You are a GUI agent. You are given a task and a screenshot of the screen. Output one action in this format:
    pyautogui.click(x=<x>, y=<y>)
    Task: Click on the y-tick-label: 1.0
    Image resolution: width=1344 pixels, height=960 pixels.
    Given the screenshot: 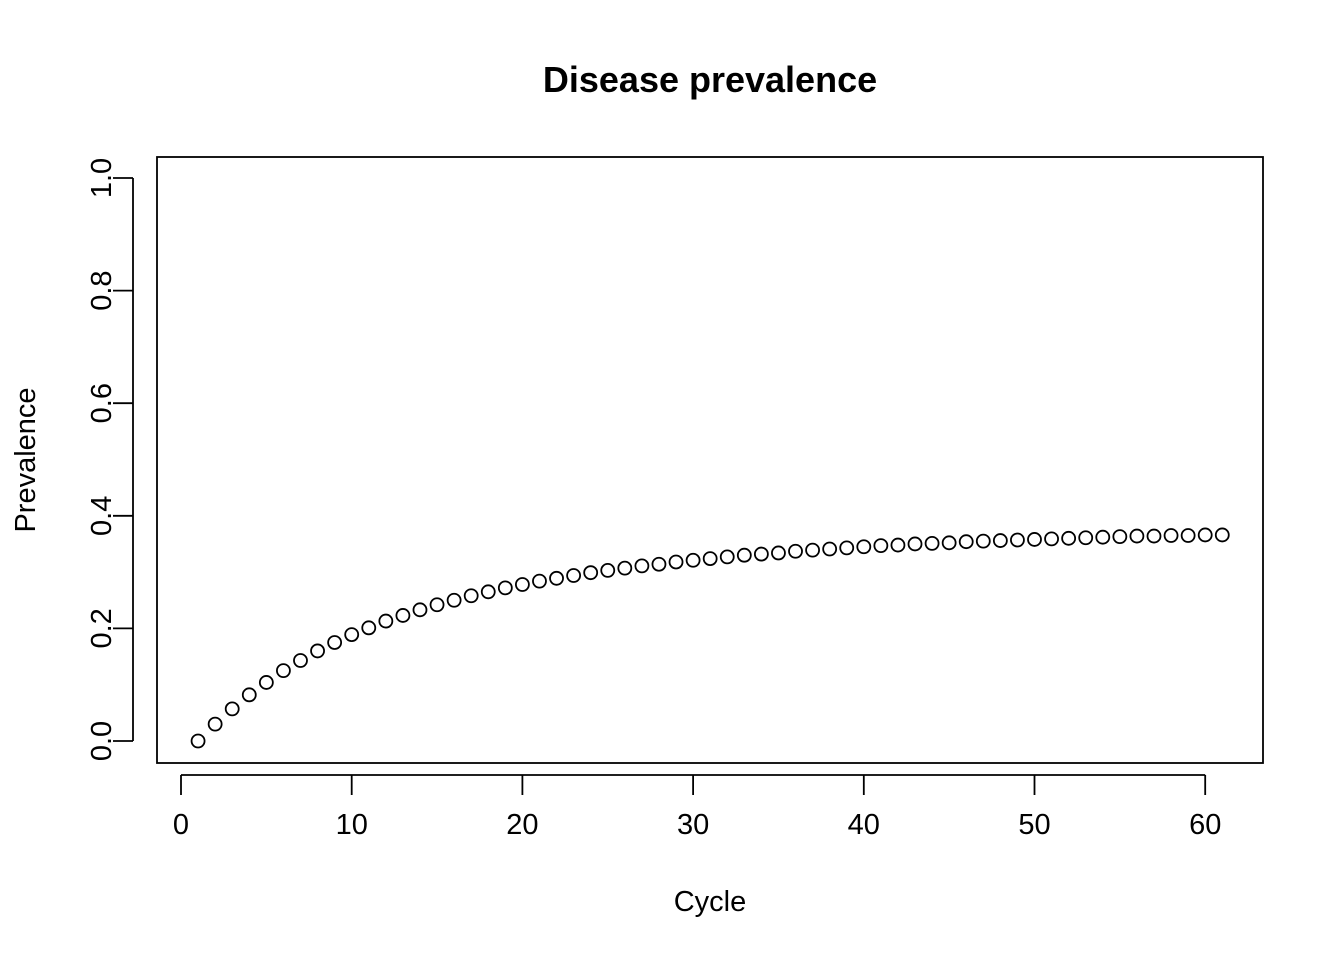 What is the action you would take?
    pyautogui.click(x=102, y=178)
    